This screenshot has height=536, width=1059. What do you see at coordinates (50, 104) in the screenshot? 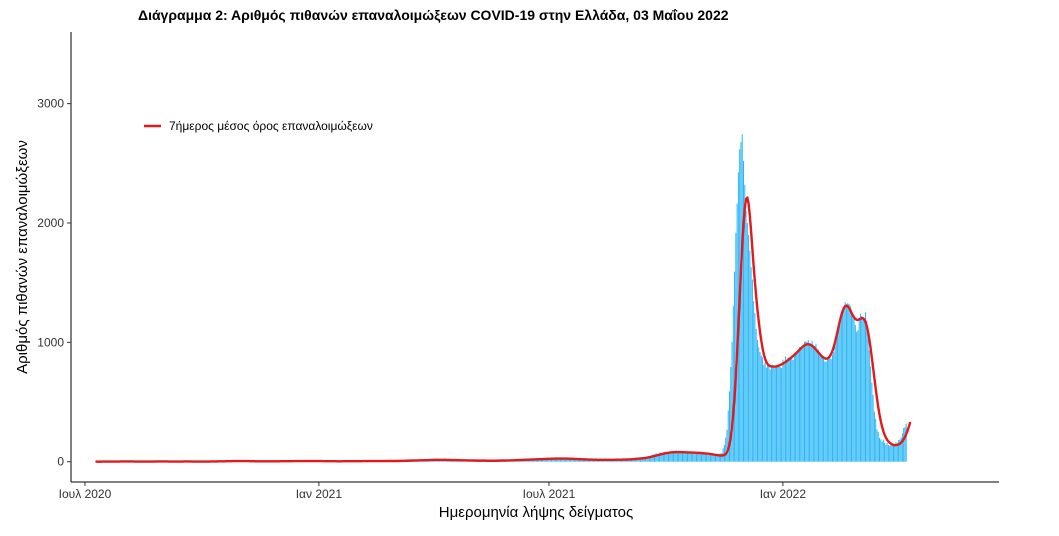
I see `y-tick-label: 3000` at bounding box center [50, 104].